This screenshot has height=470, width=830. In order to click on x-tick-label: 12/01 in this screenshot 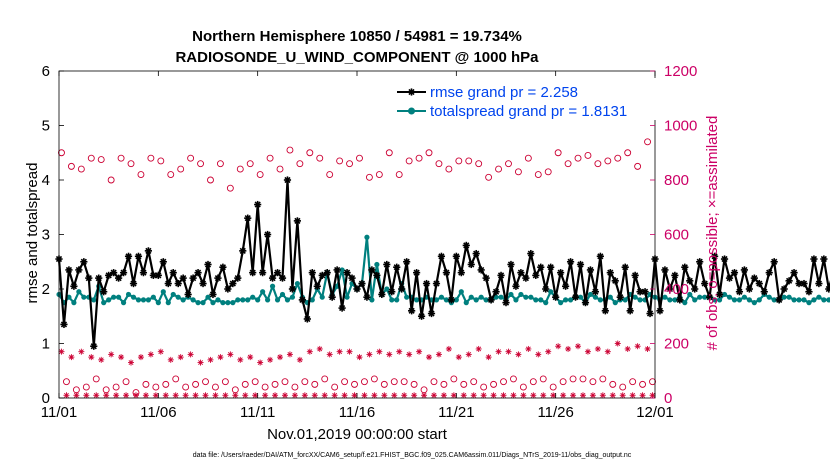, I will do `click(655, 412)`.